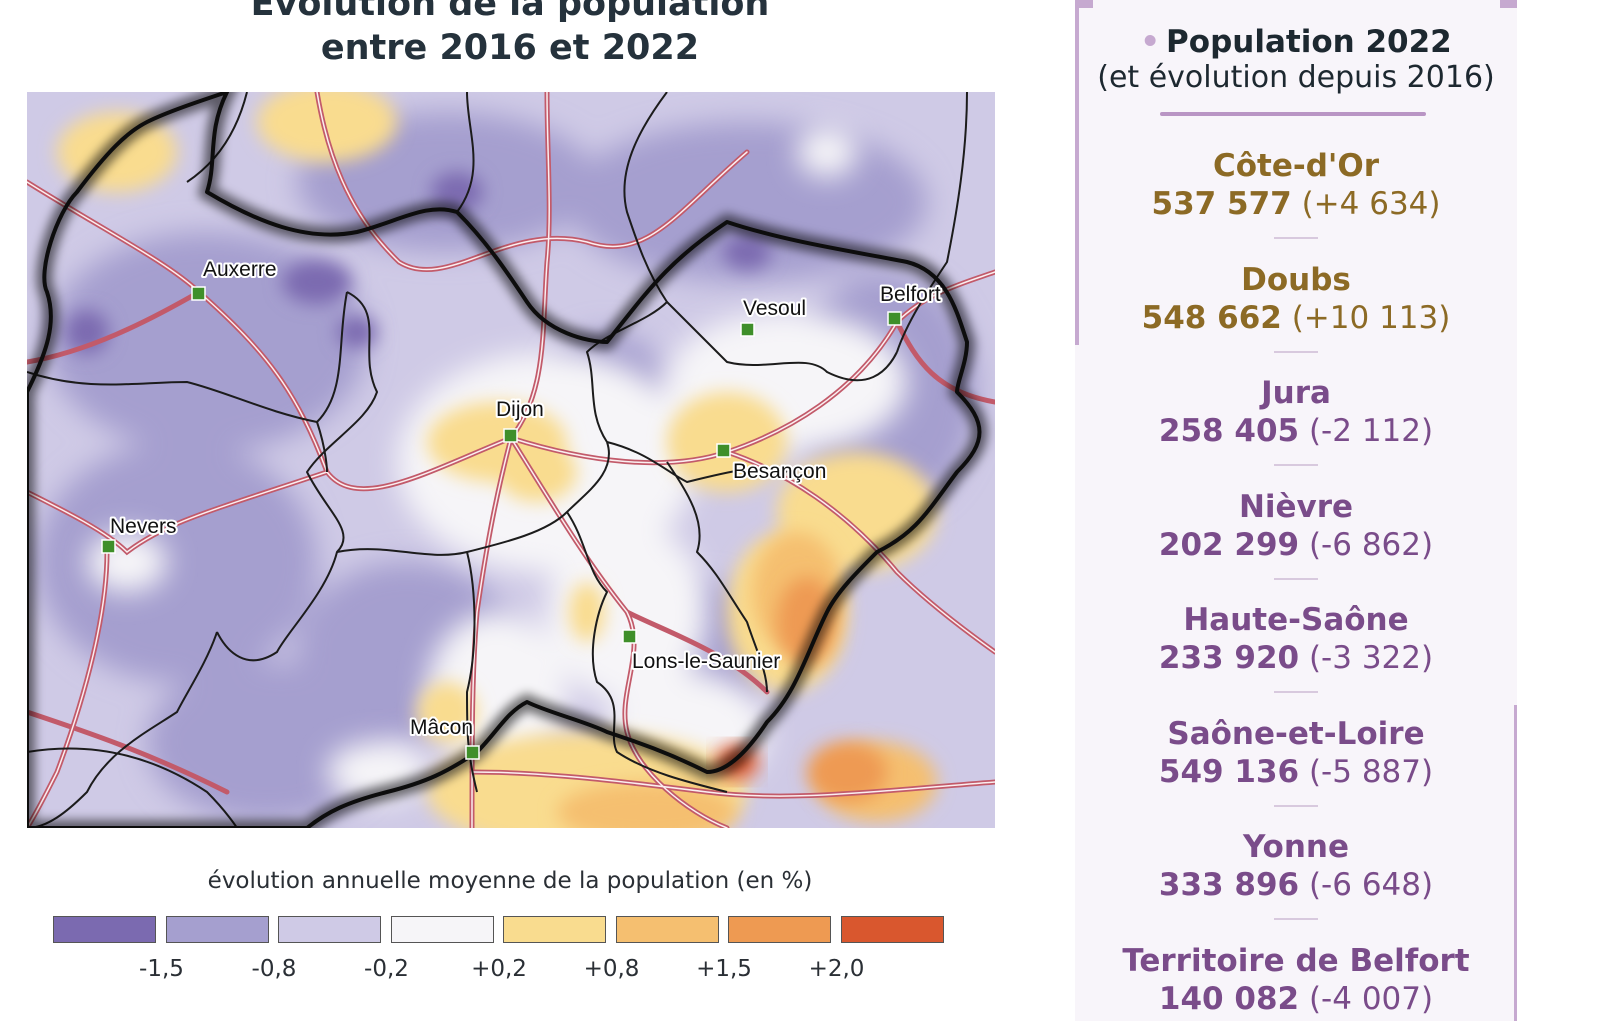 This screenshot has height=1021, width=1600. Describe the element at coordinates (611, 969) in the screenshot. I see `legend-tick-label: +0,8` at that location.